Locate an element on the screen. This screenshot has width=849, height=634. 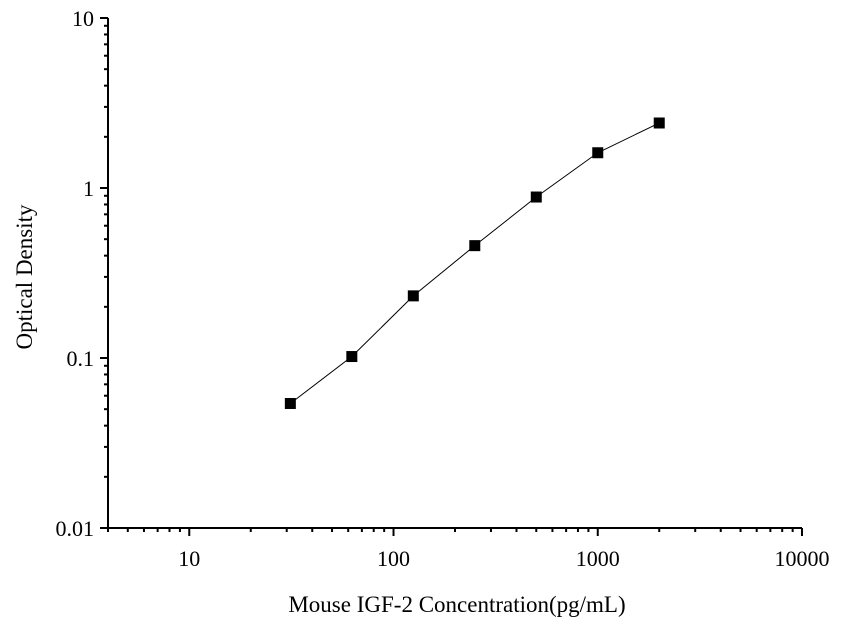
x-ticks is located at coordinates (455, 532).